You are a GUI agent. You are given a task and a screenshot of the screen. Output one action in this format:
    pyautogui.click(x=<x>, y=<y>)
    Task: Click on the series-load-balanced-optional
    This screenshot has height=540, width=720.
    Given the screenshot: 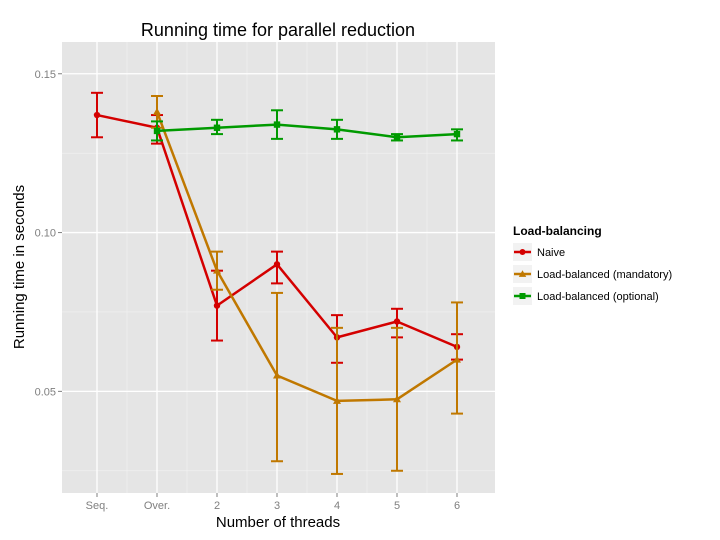 What is the action you would take?
    pyautogui.click(x=307, y=125)
    